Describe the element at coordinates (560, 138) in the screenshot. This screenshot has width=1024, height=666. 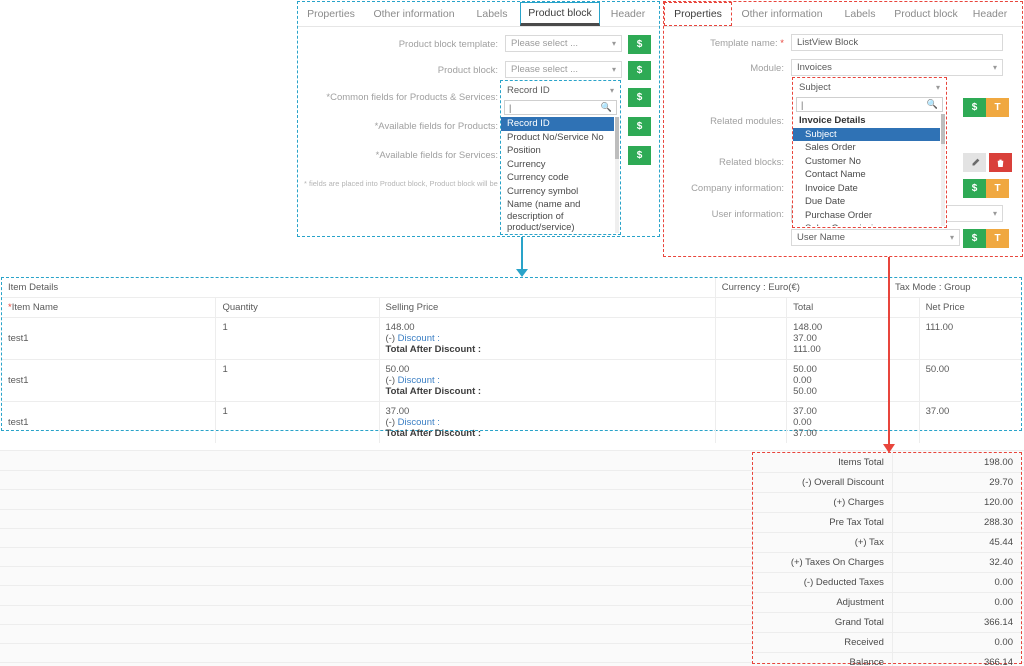
I see `dropdown-option: Product No/Service No` at that location.